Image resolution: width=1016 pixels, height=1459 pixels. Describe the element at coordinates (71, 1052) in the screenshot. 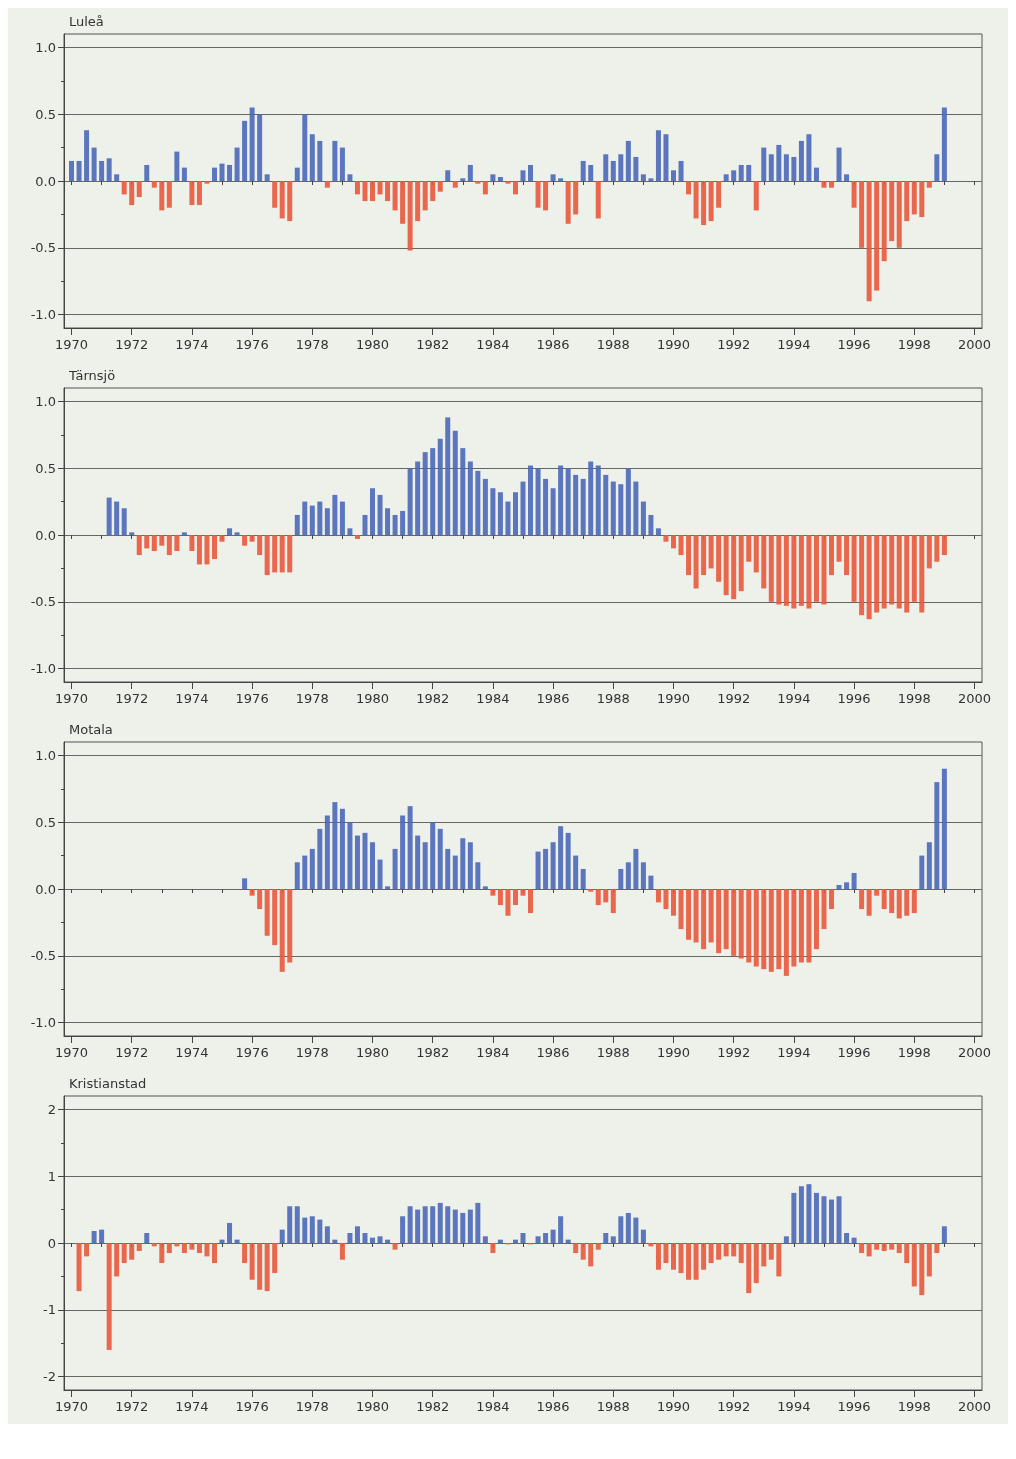

I see `x-tick-label: 1970` at that location.